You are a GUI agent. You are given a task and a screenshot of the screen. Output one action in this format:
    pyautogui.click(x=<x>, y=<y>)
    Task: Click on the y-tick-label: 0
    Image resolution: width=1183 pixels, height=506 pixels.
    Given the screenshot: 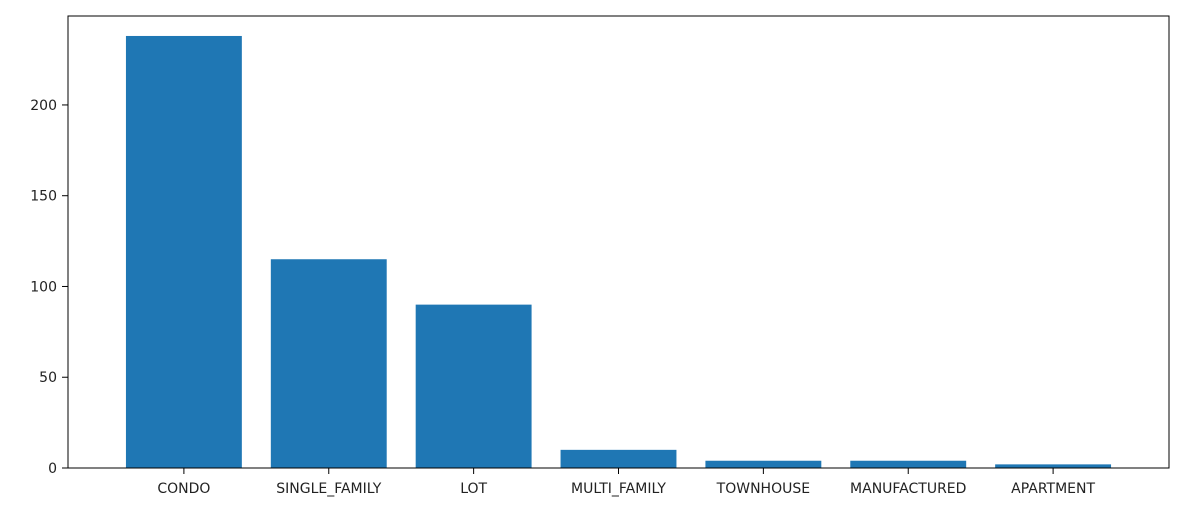 What is the action you would take?
    pyautogui.click(x=52, y=469)
    